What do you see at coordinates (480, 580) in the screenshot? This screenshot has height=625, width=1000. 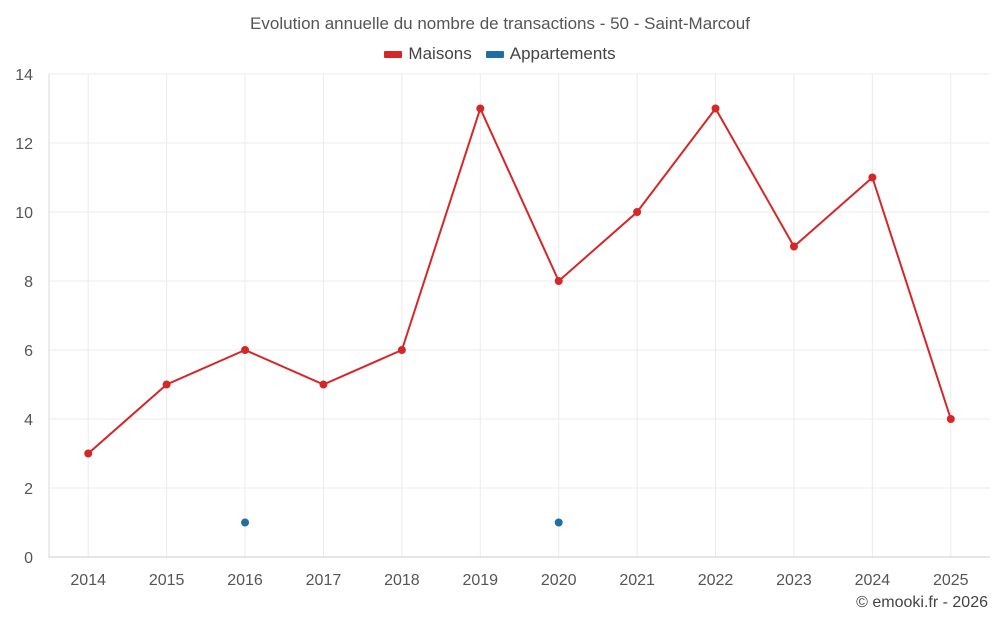 I see `x-tick-label-2019: 2019` at bounding box center [480, 580].